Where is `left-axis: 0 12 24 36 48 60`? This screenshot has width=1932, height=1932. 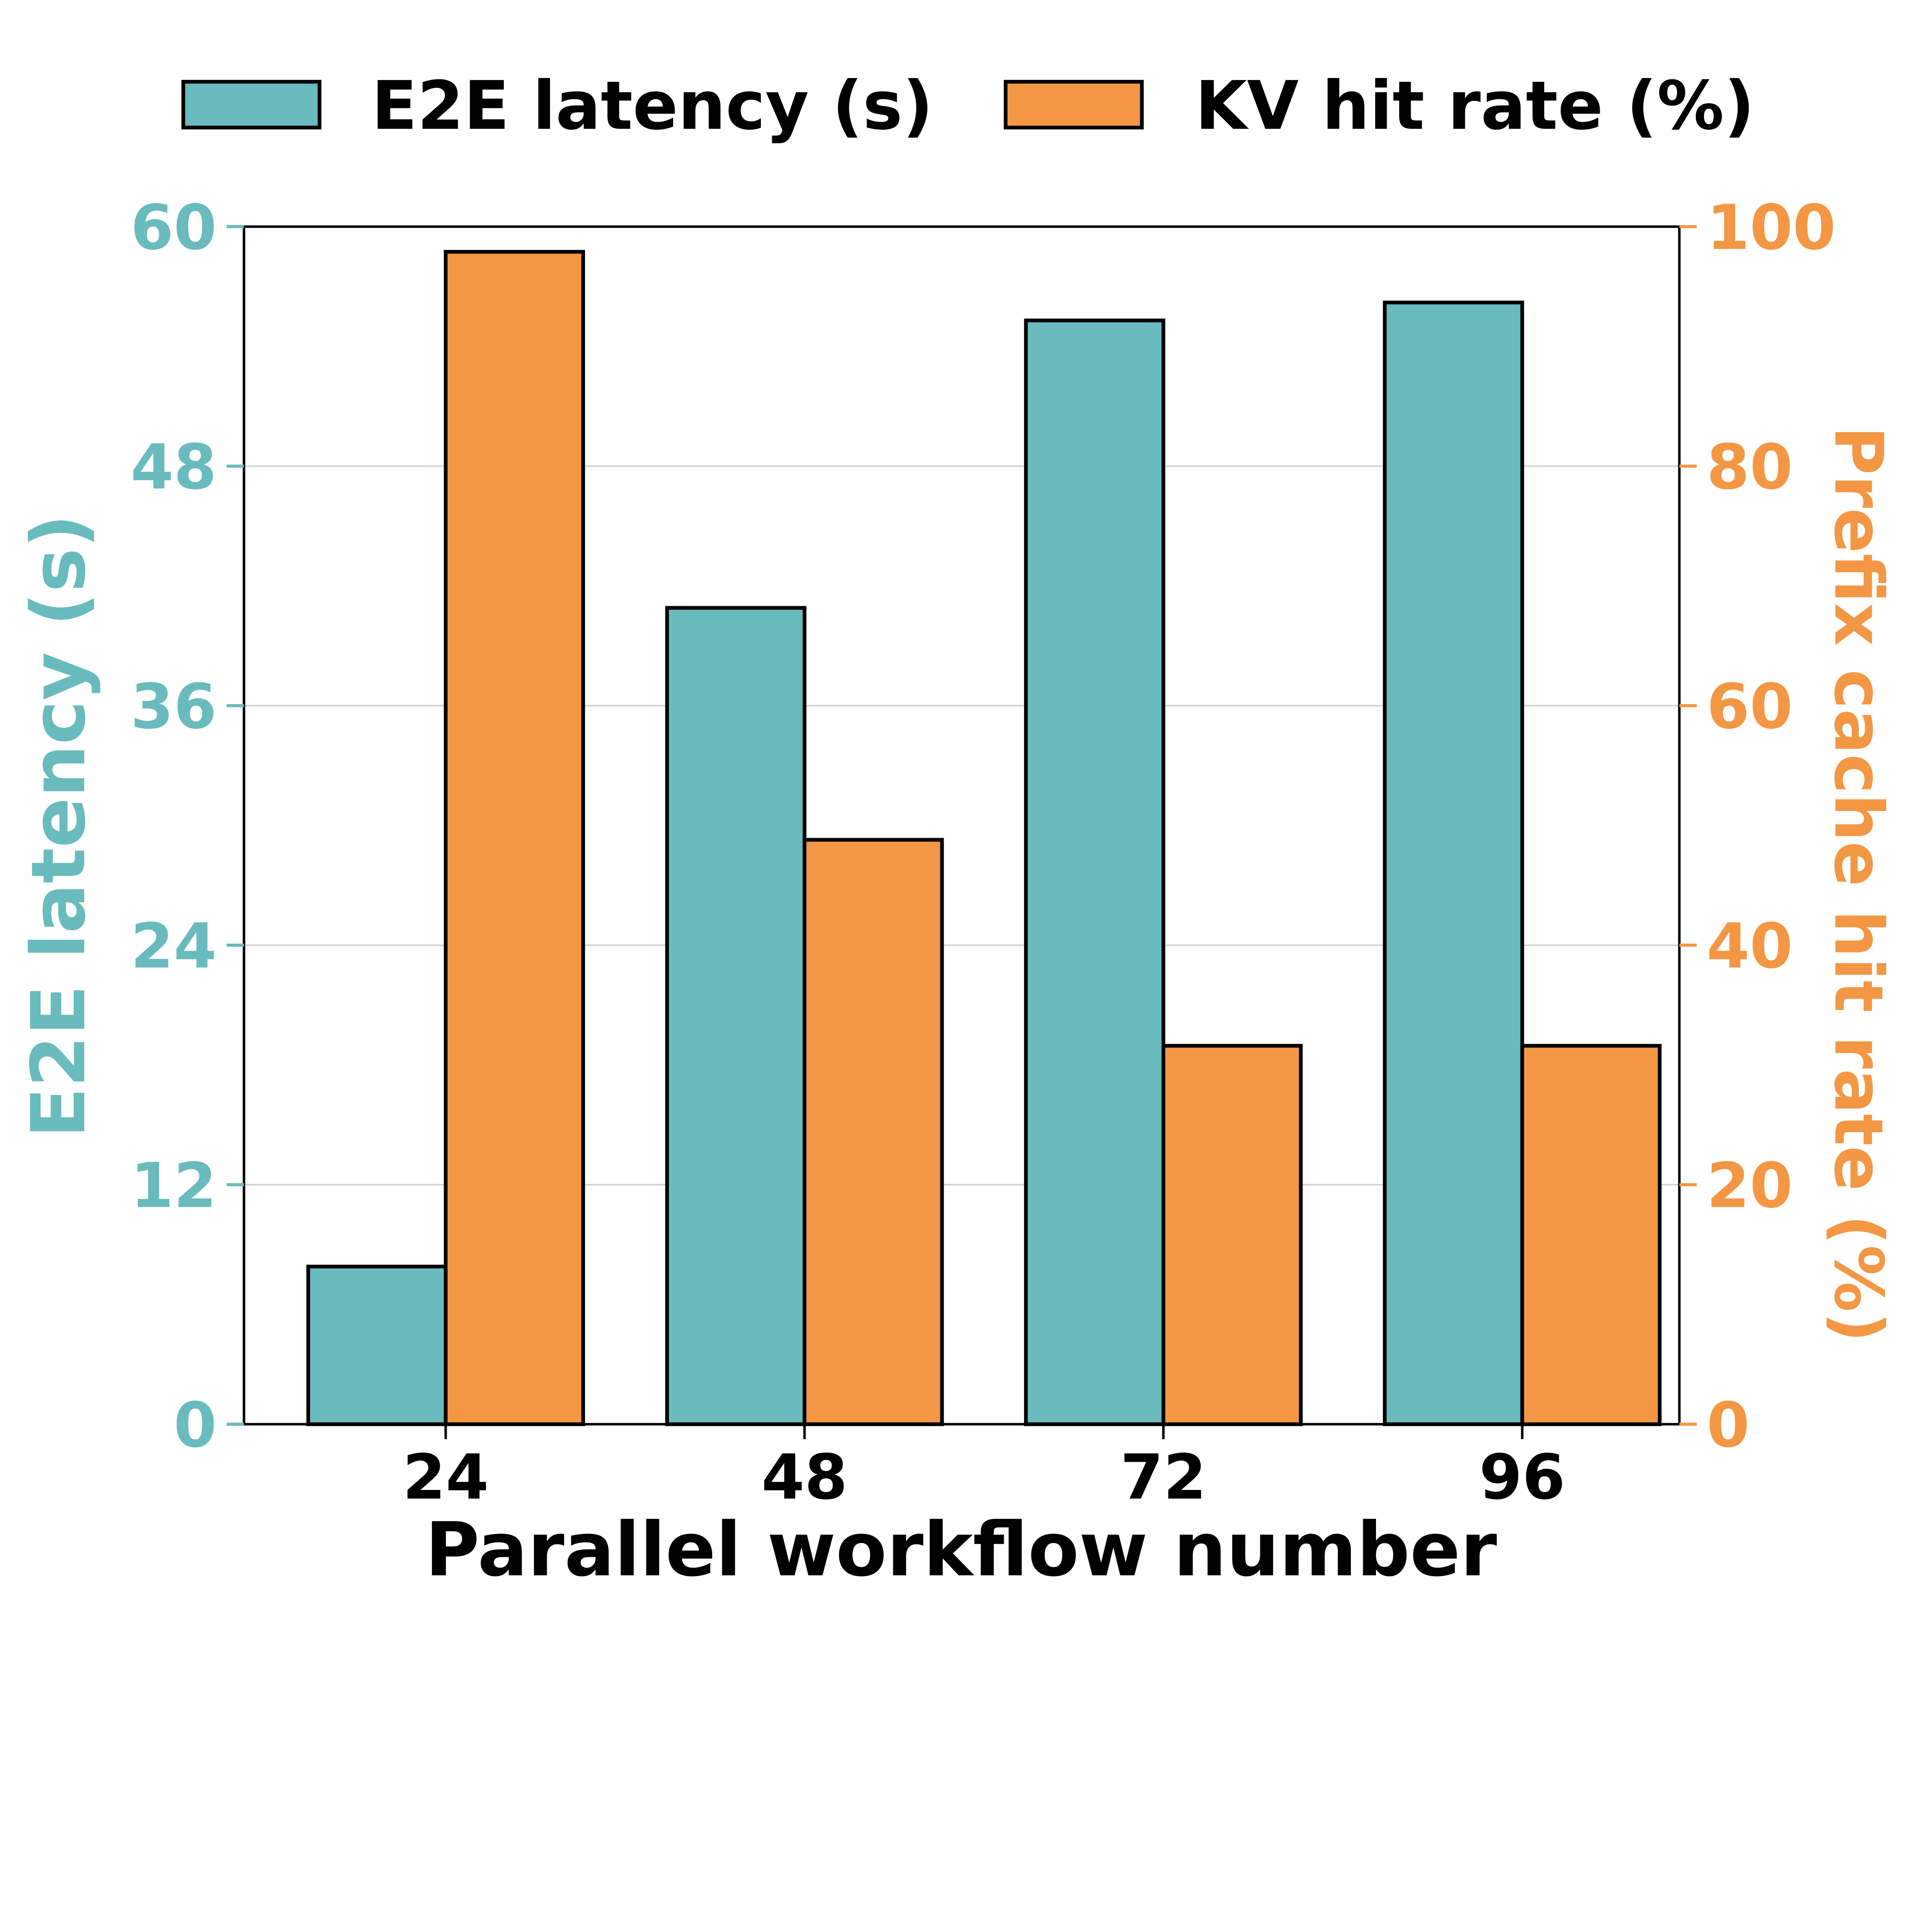 left-axis: 0 12 24 36 48 60 is located at coordinates (188, 826).